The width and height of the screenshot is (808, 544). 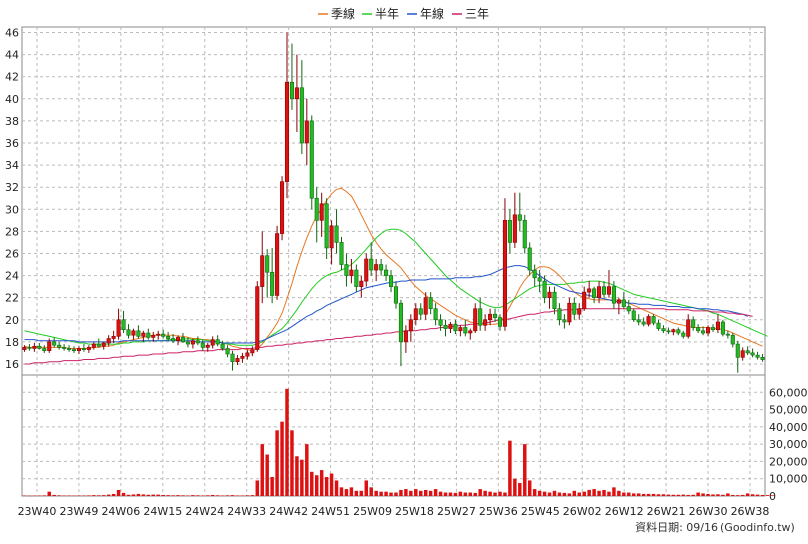 What do you see at coordinates (12, 298) in the screenshot?
I see `price-tick-label: 22` at bounding box center [12, 298].